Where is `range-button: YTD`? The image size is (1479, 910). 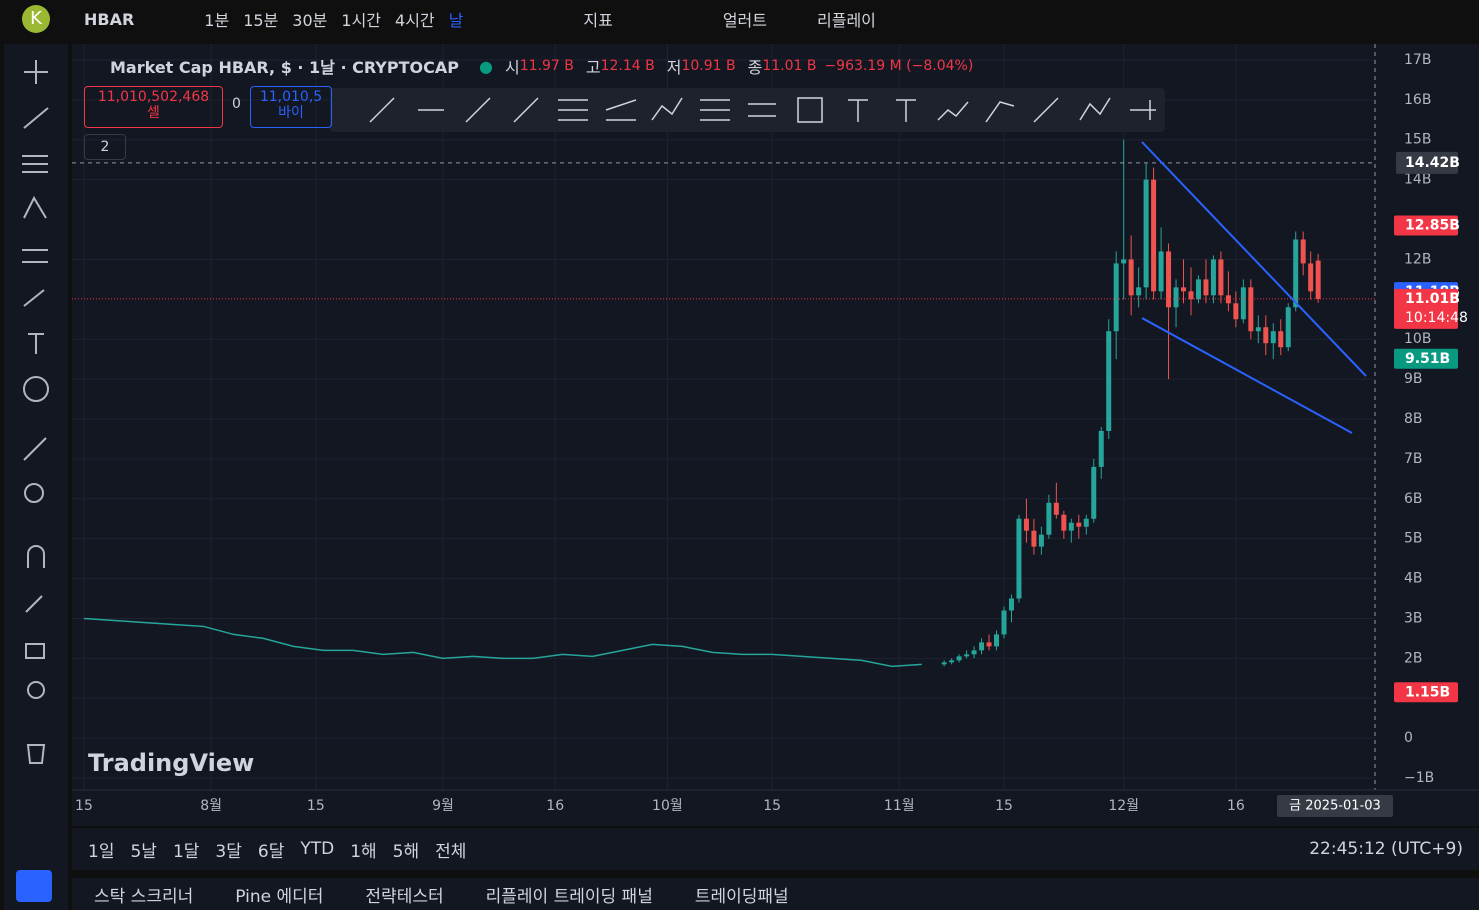 range-button: YTD is located at coordinates (317, 849).